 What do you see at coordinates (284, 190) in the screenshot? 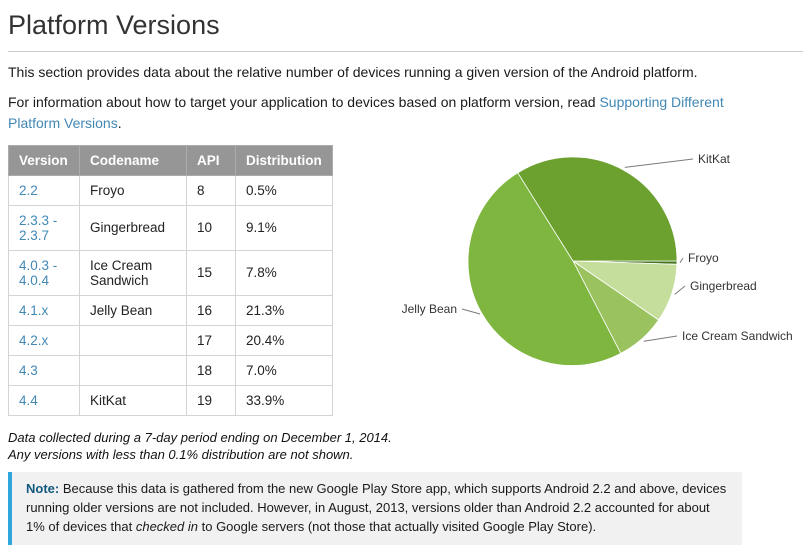
I see `distribution-cell: 0.5%` at bounding box center [284, 190].